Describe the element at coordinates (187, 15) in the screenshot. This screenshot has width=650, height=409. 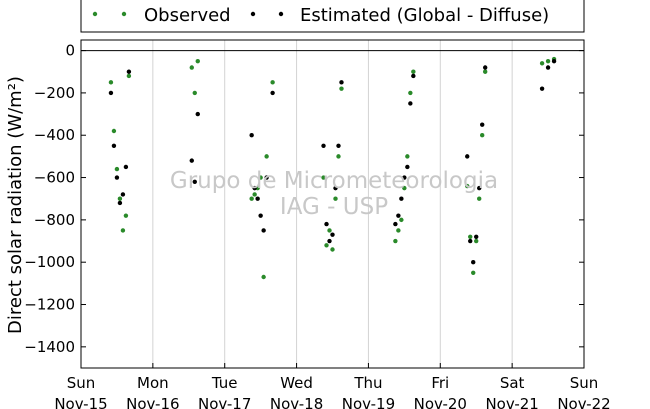
I see `legend-label-observed: Observed` at that location.